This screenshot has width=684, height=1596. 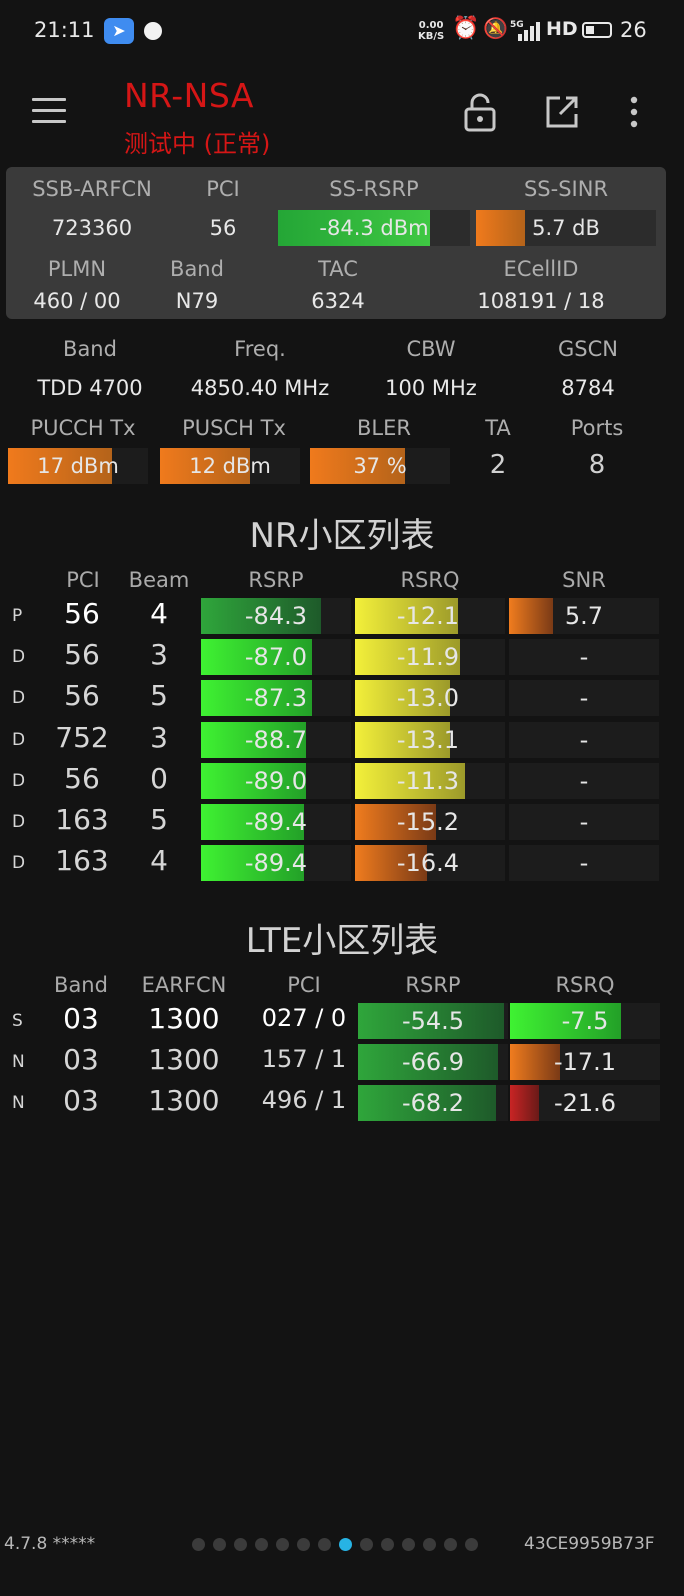 I want to click on lte-row-rsrq: -21.6, so click(x=585, y=1103).